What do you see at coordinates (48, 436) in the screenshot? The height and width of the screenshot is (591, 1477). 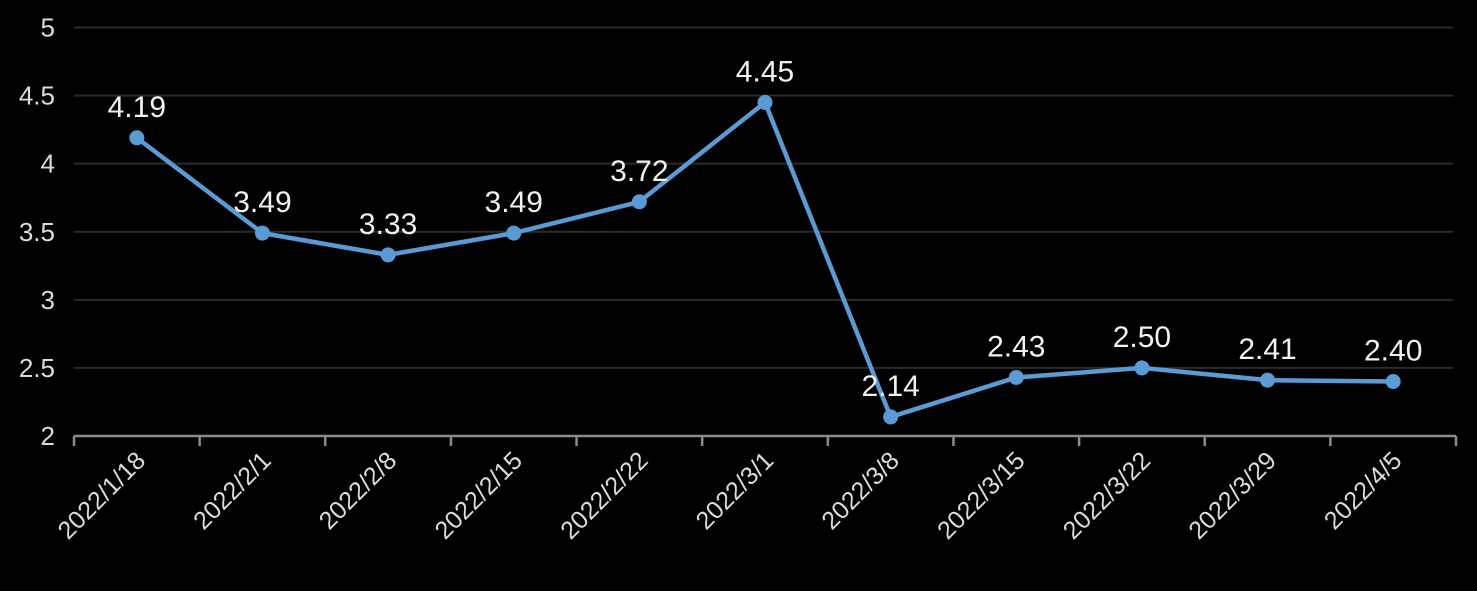 I see `y-tick-label: 2` at bounding box center [48, 436].